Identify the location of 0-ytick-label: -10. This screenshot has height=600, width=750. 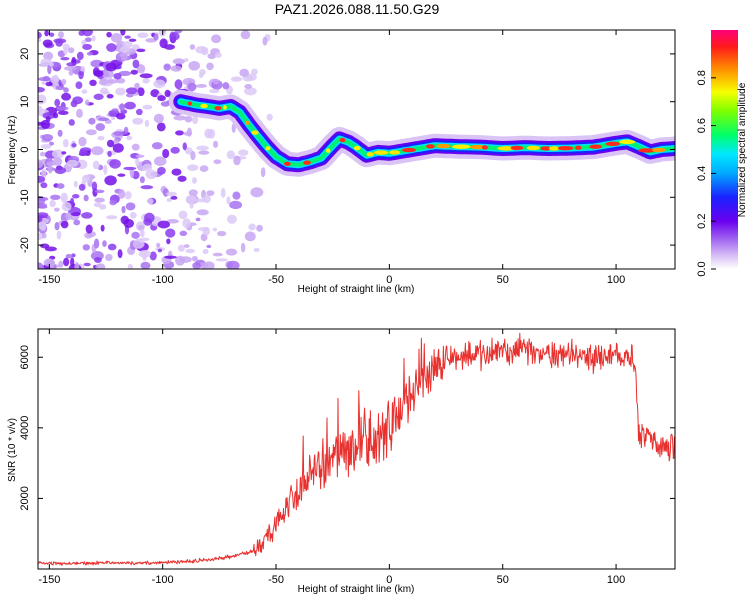
(25, 197).